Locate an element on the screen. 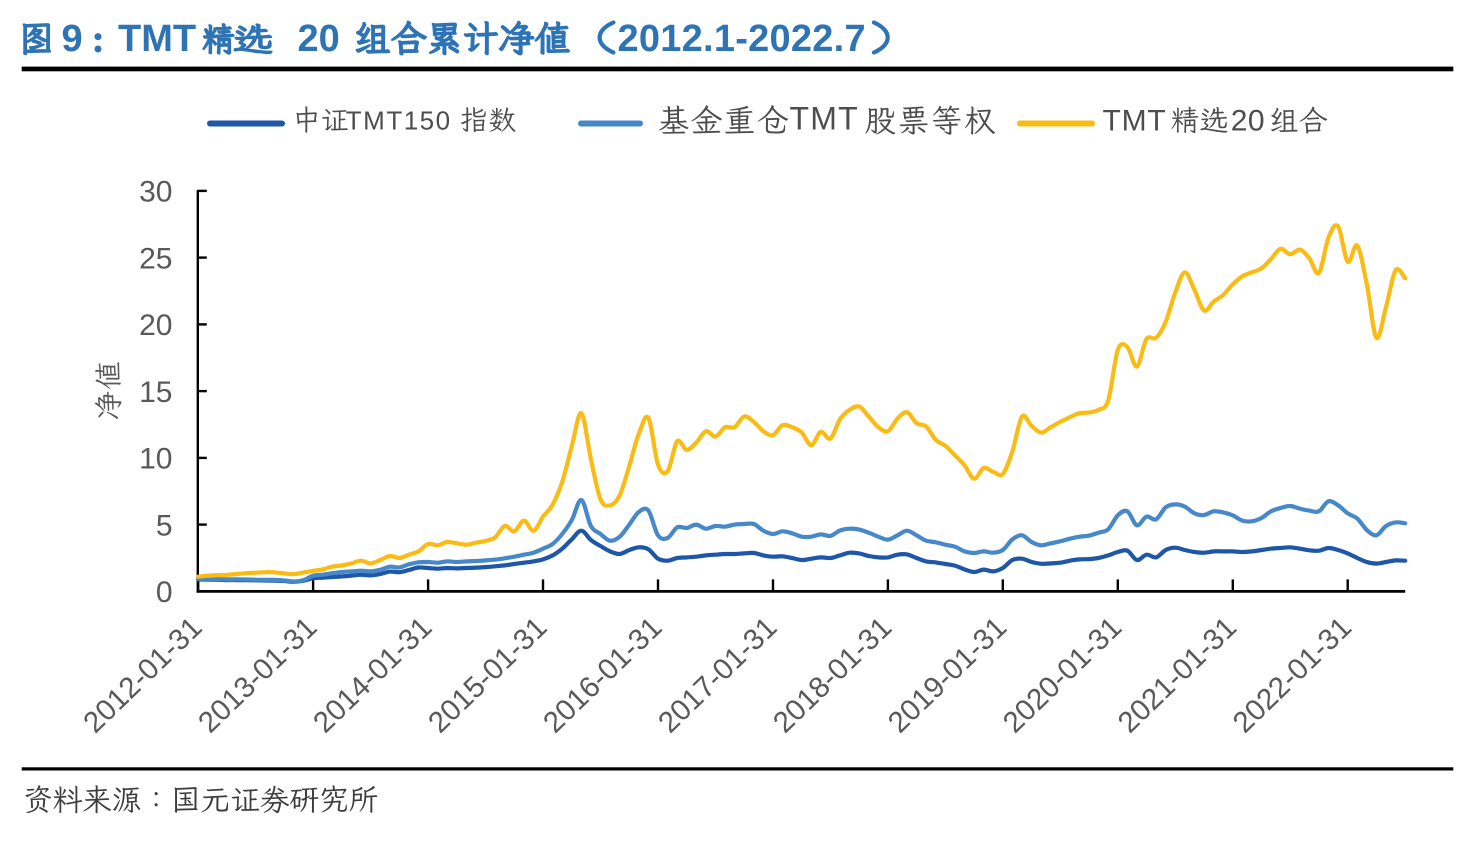 This screenshot has width=1475, height=843. svg-text: 5 is located at coordinates (164, 525).